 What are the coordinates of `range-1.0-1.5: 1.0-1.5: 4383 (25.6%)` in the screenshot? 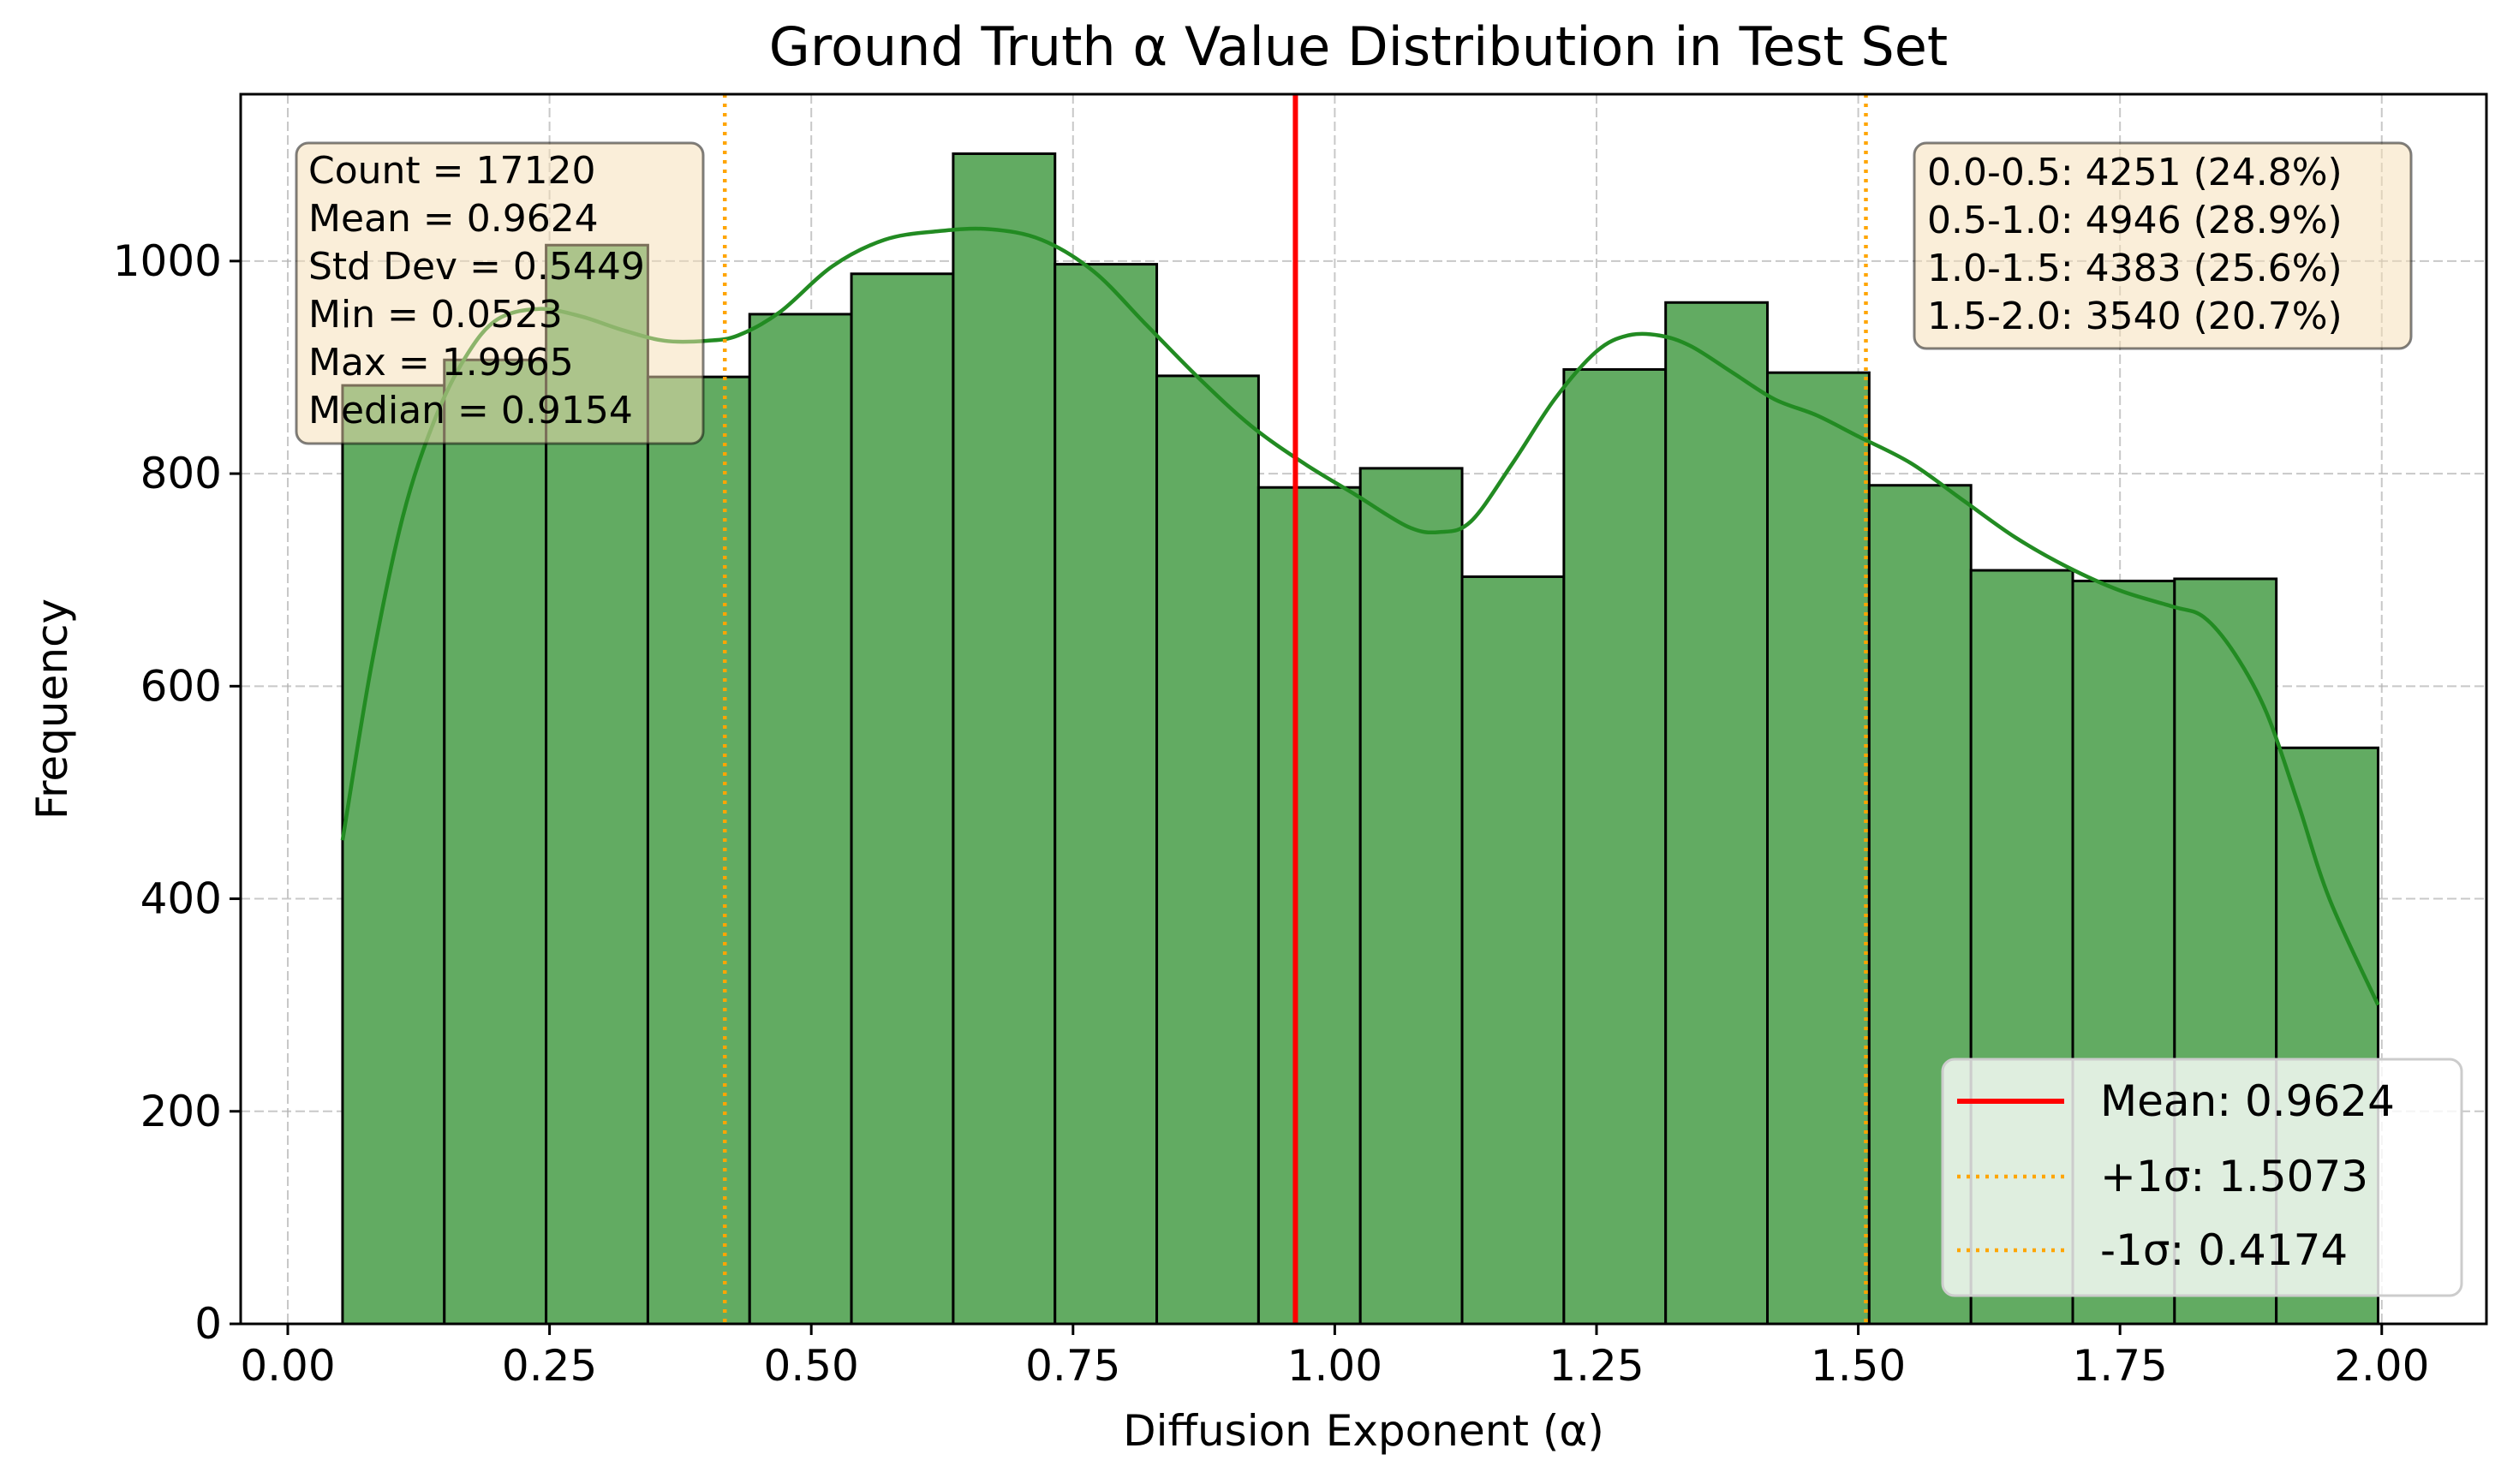 It's located at (2135, 268).